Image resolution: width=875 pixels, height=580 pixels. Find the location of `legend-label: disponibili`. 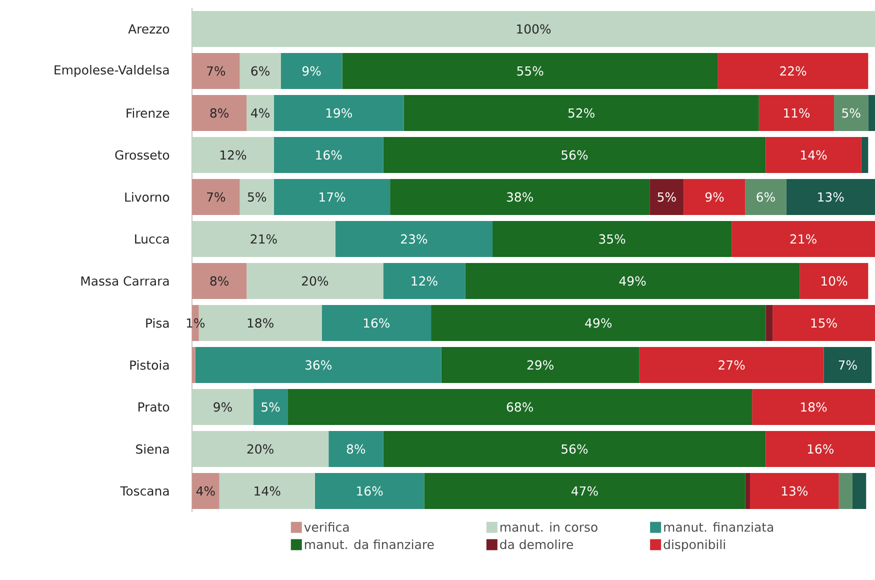

legend-label: disponibili is located at coordinates (694, 546).